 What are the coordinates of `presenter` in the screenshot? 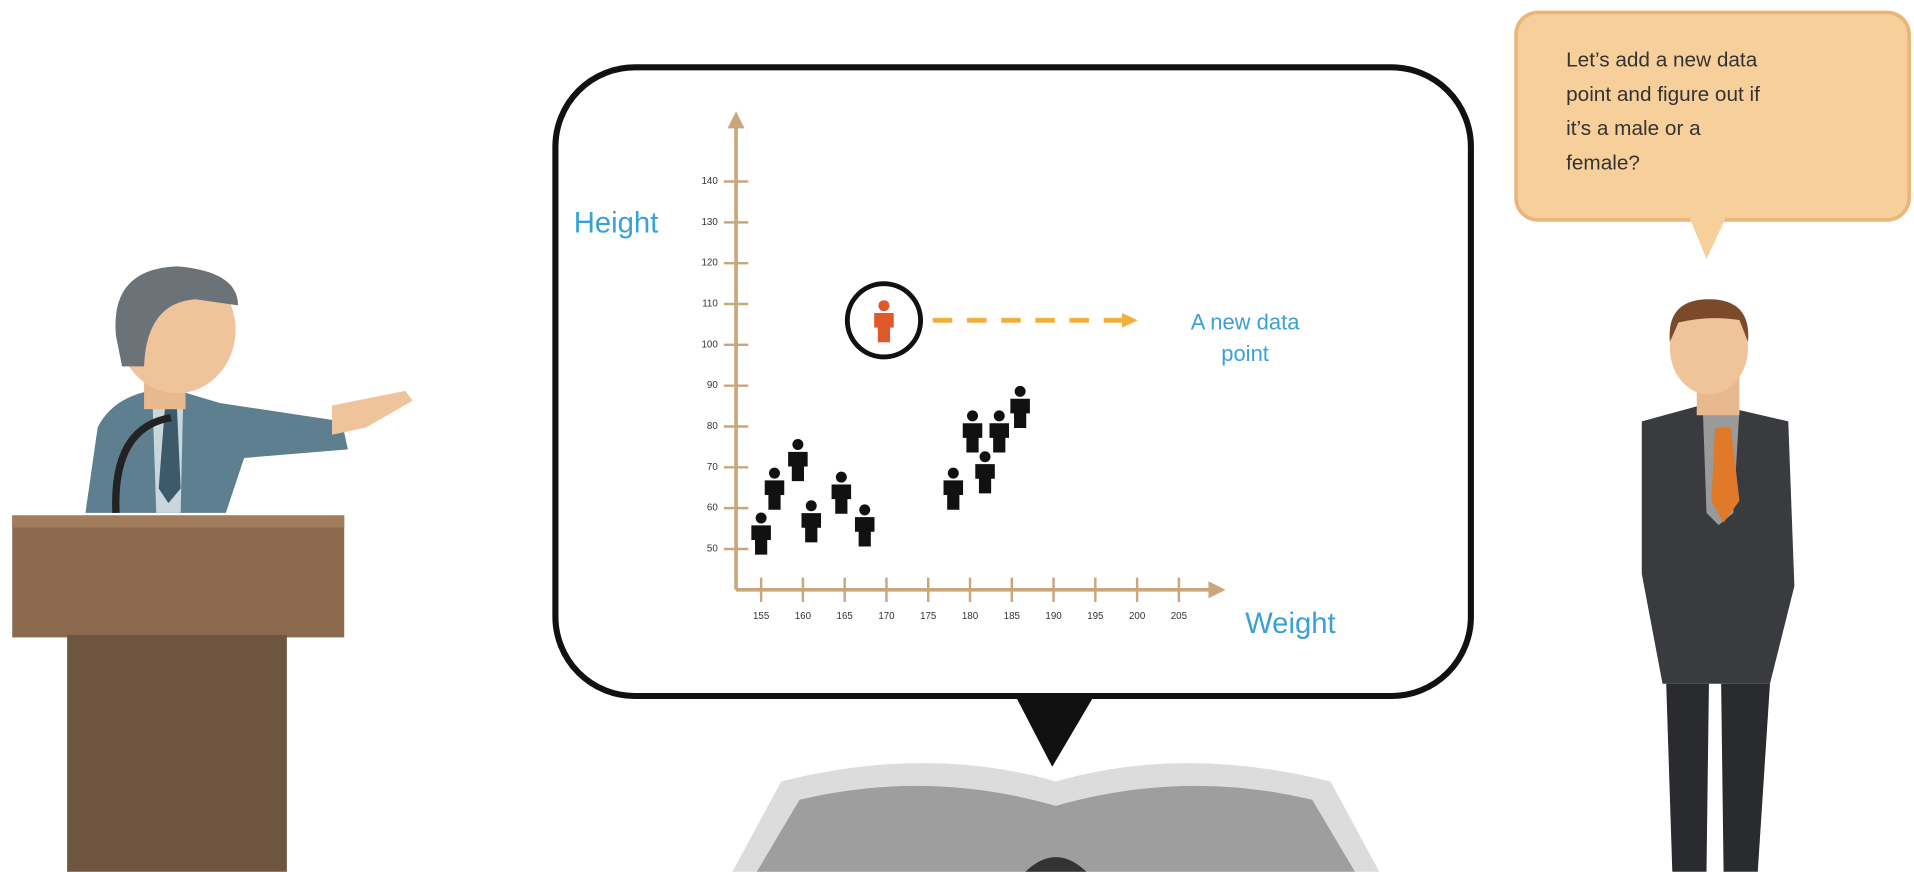 It's located at (212, 569).